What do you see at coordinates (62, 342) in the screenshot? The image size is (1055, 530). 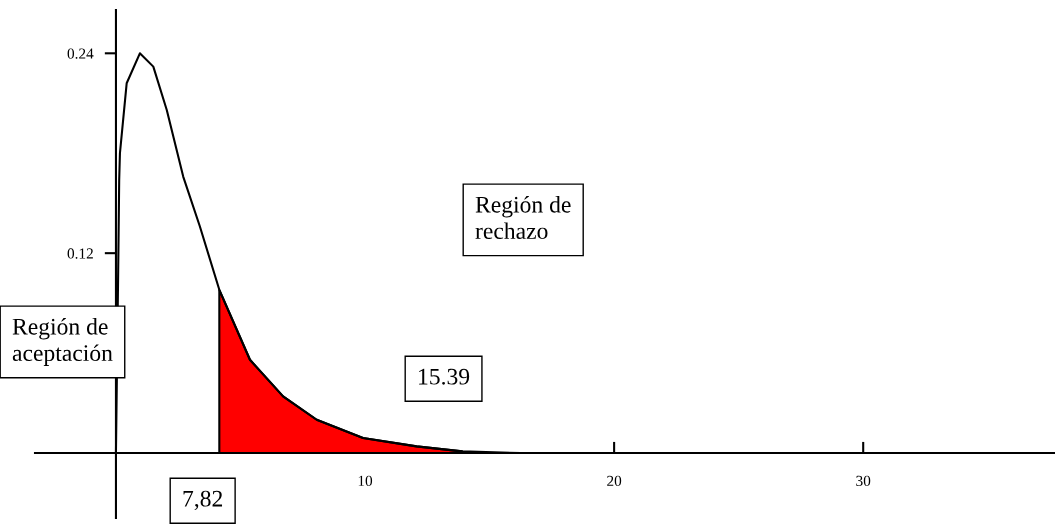 I see `annotation: Región de aceptación` at bounding box center [62, 342].